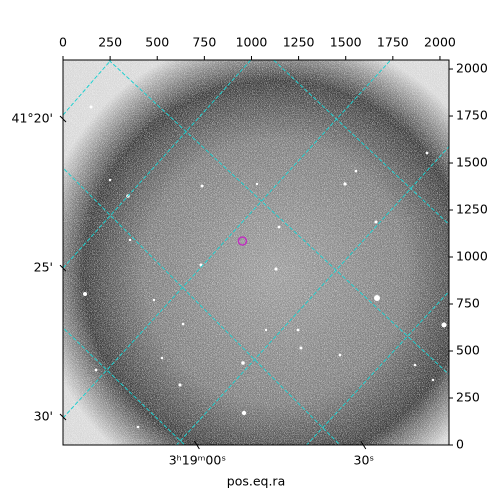  I want to click on y-tick-label: 1500, so click(472, 162).